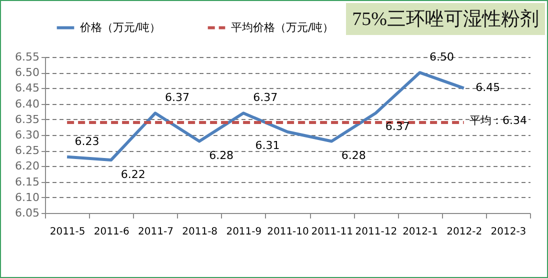  Describe the element at coordinates (27, 119) in the screenshot. I see `y-tick-label: 6.35` at that location.